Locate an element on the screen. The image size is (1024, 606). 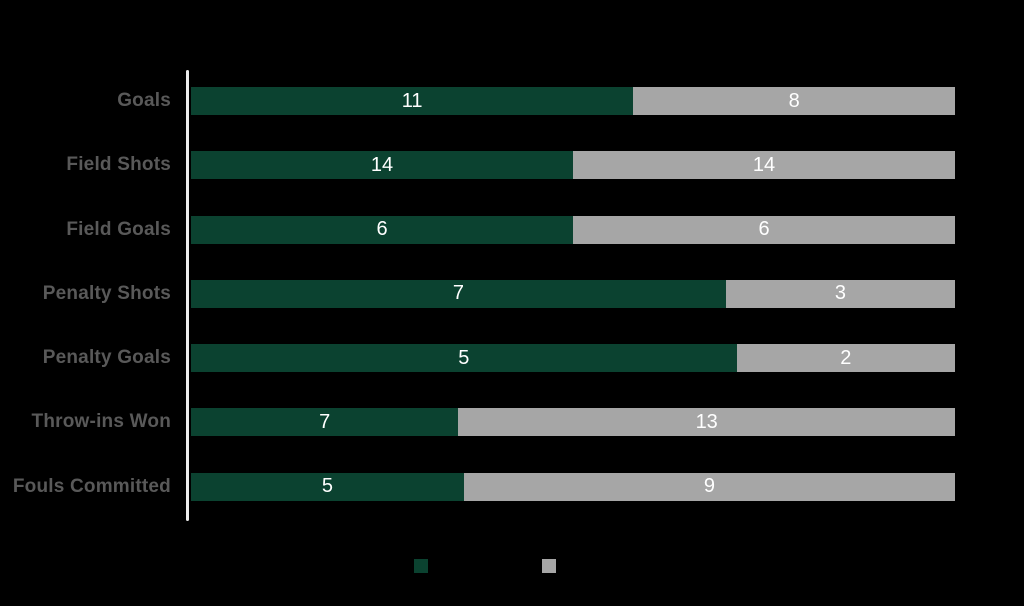
bar-value: 13 is located at coordinates (706, 421).